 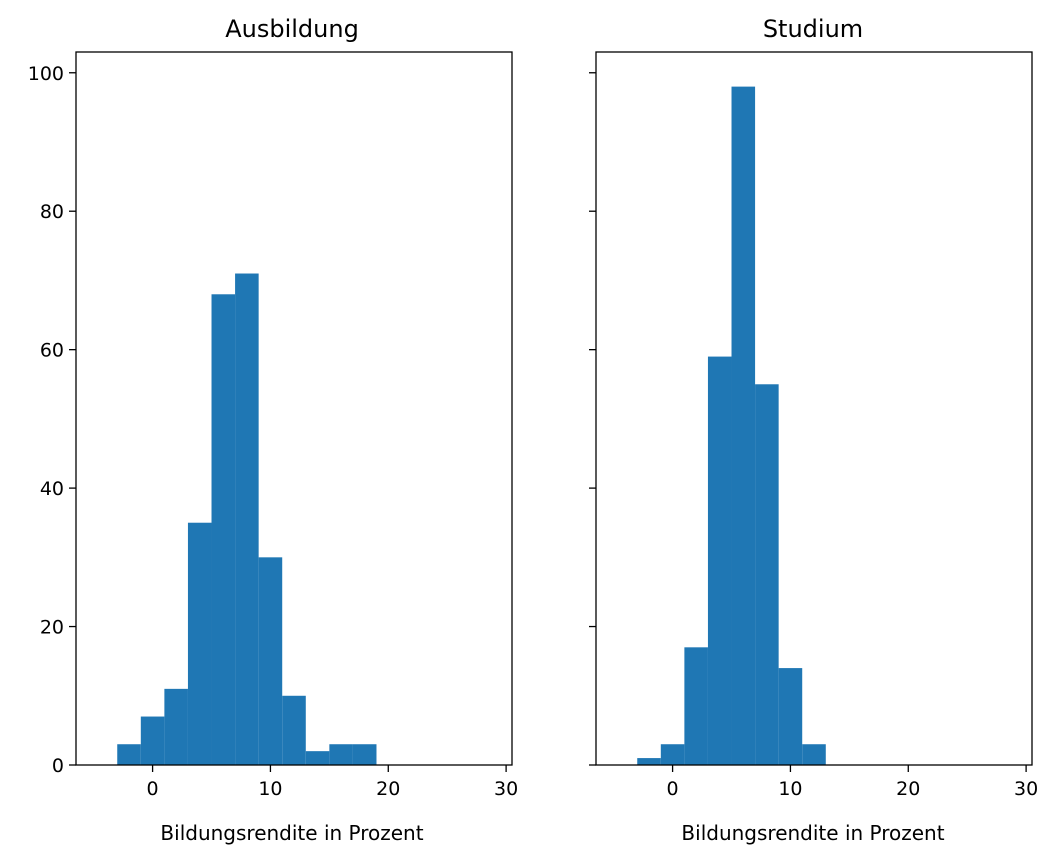 What do you see at coordinates (58, 766) in the screenshot?
I see `y-tick-label: 0` at bounding box center [58, 766].